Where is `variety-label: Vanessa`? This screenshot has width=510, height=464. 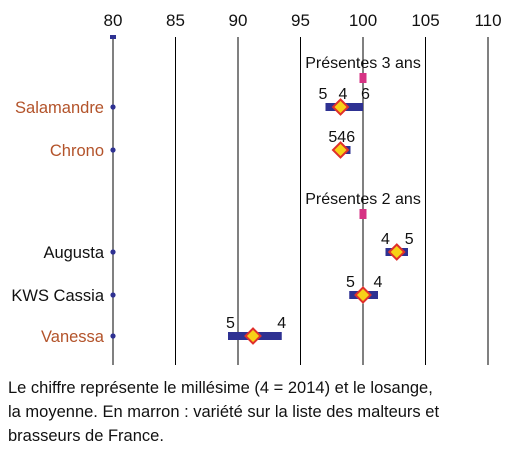
variety-label: Vanessa is located at coordinates (73, 337).